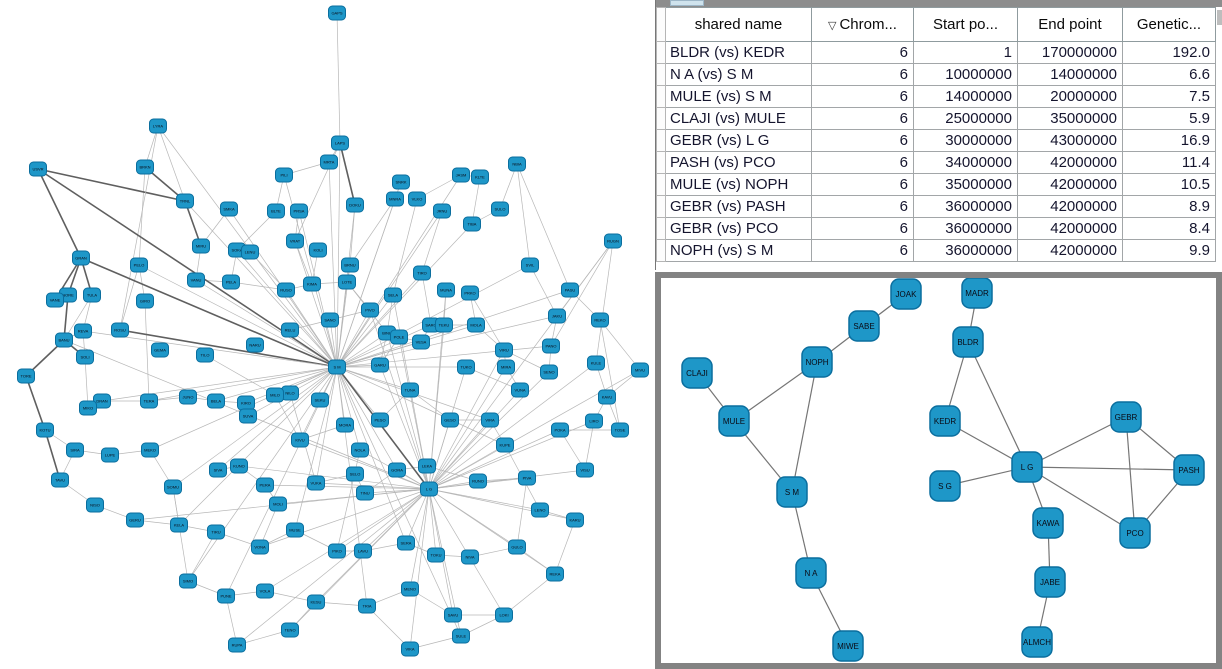 The image size is (1222, 669). Describe the element at coordinates (188, 397) in the screenshot. I see `network-node-JUNO: JUNO` at that location.